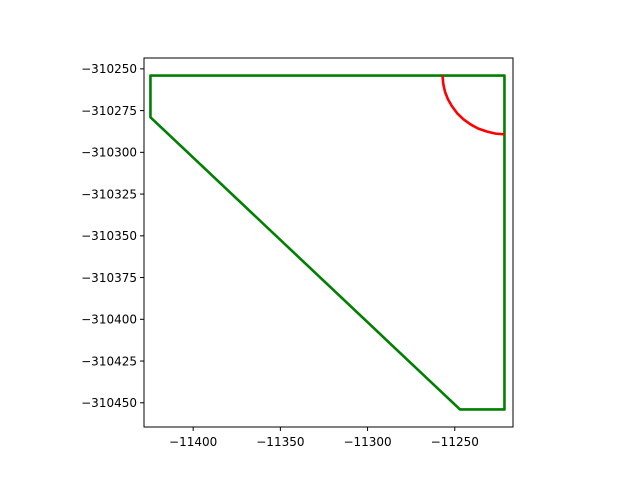  What do you see at coordinates (109, 194) in the screenshot?
I see `y-tick-label-4: −310325` at bounding box center [109, 194].